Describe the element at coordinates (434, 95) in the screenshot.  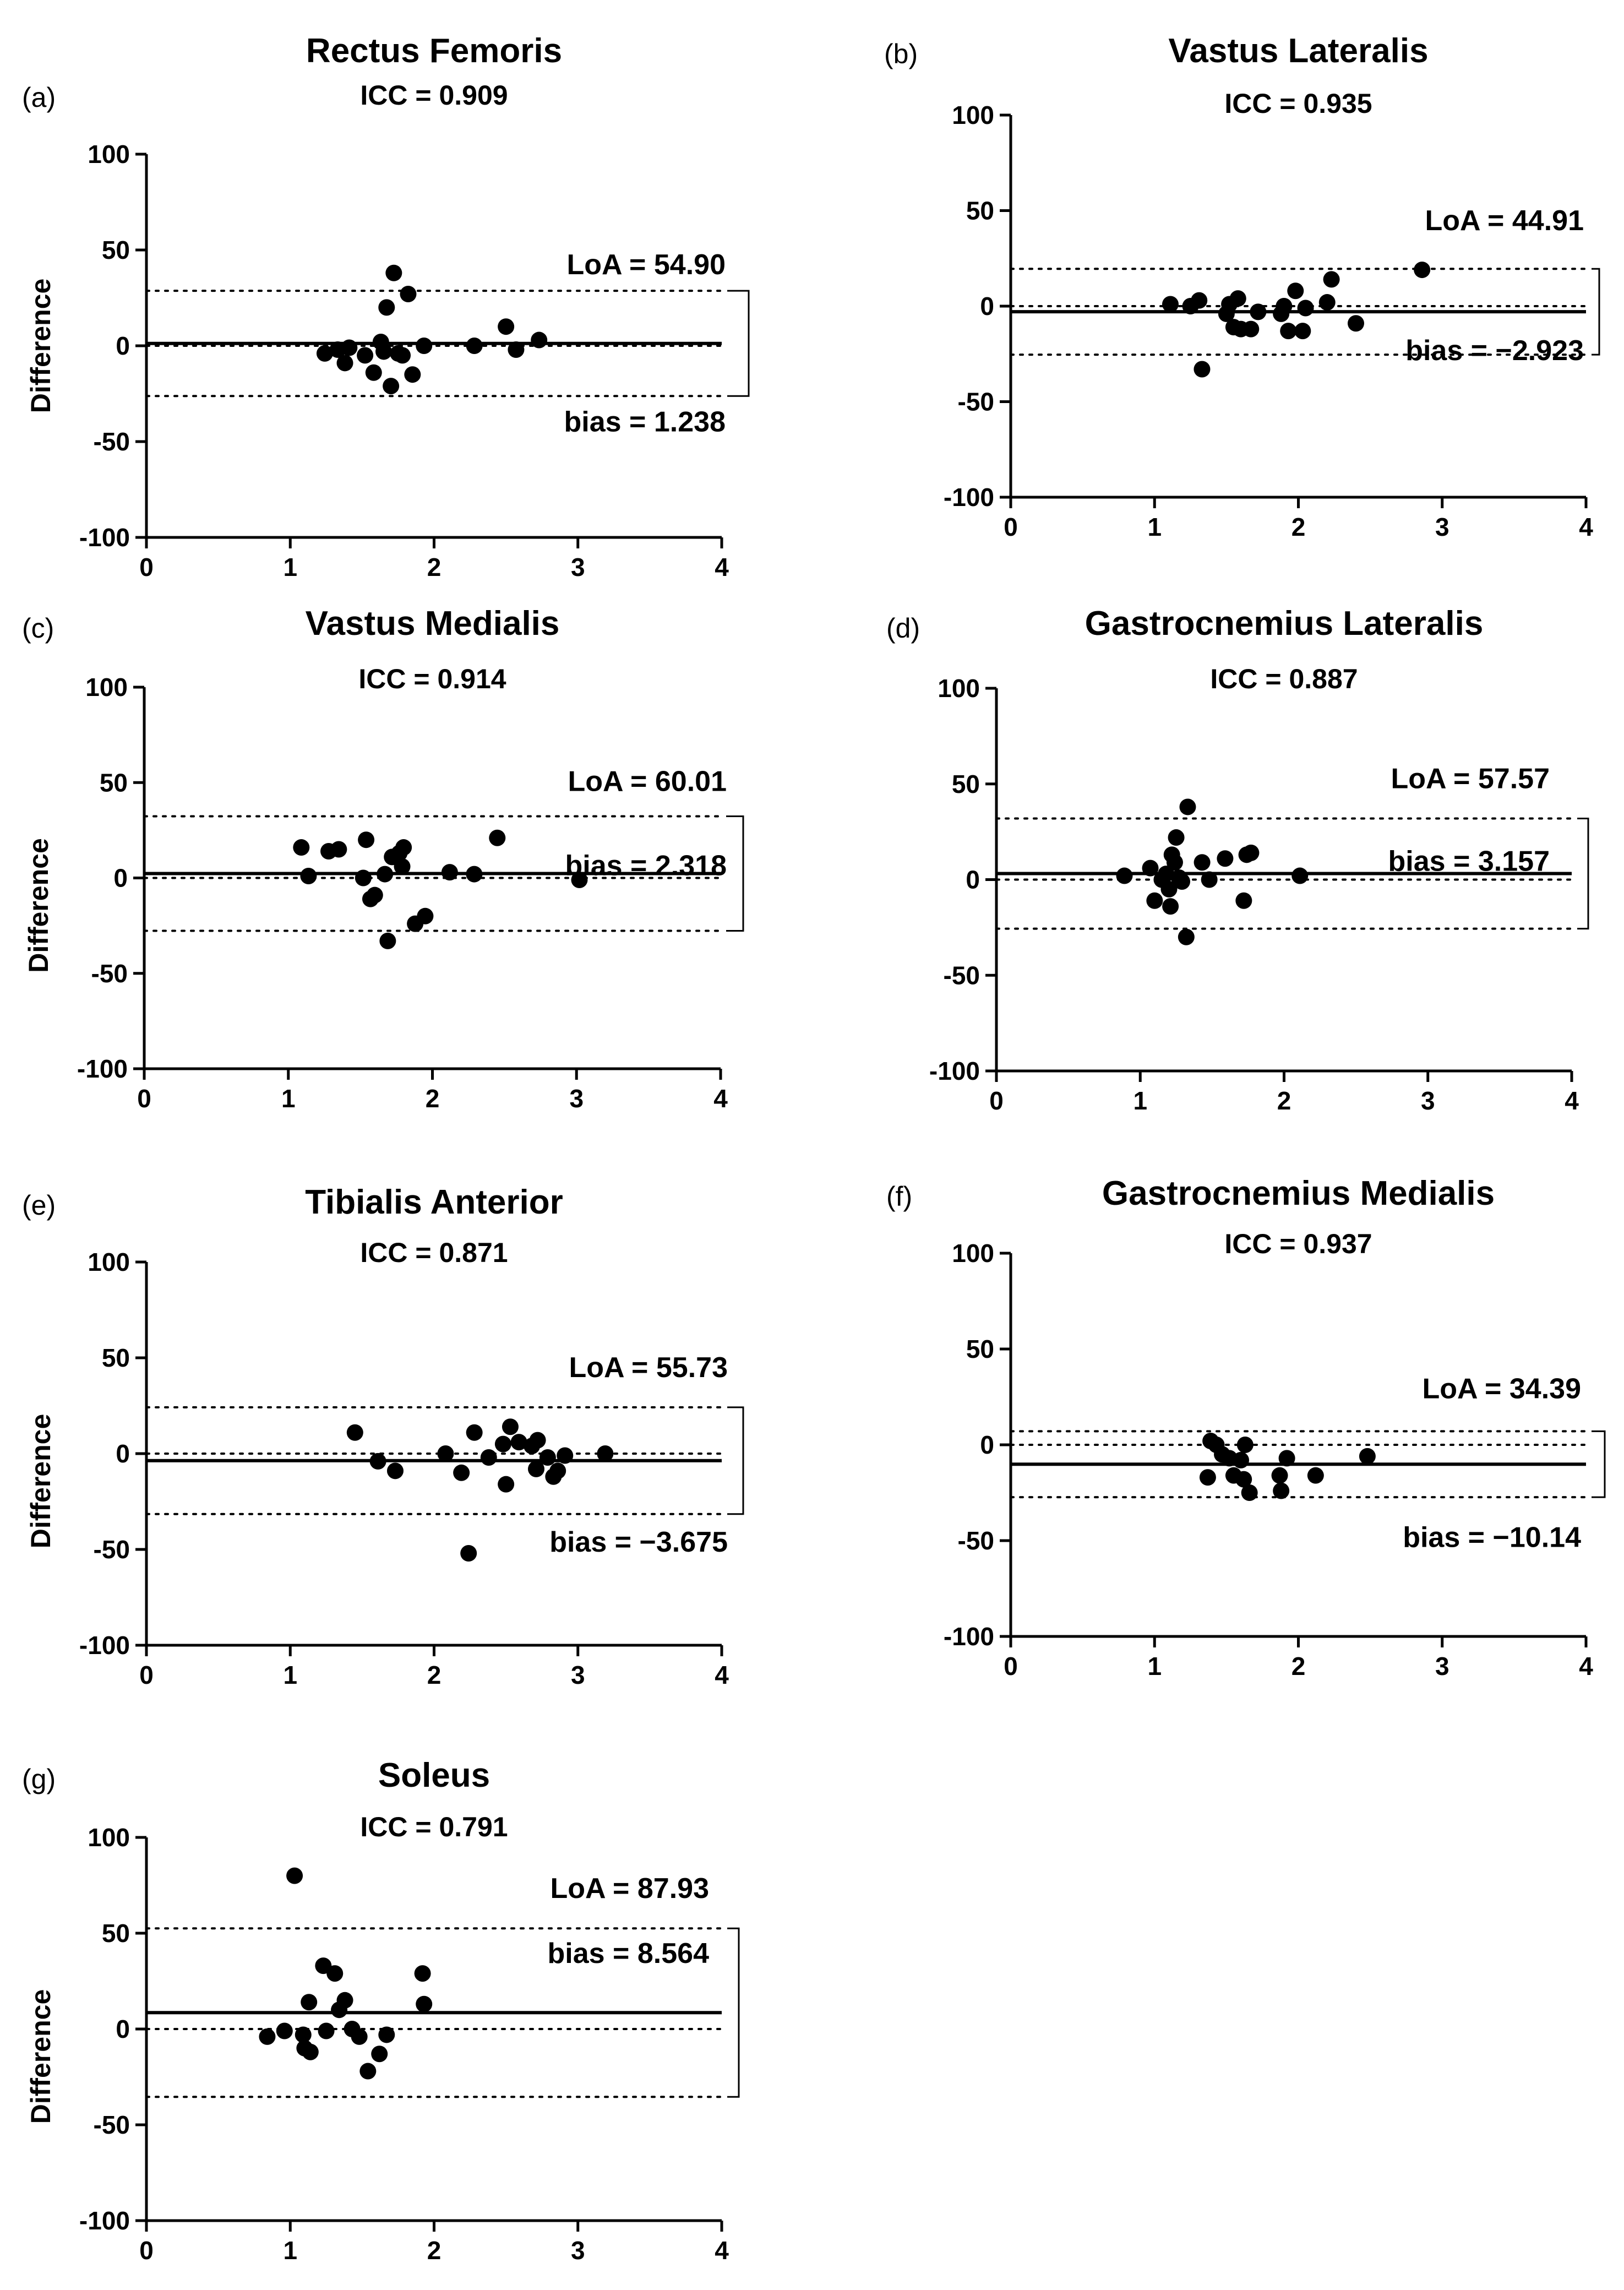
I see `icc-label: ICC = 0.909` at that location.